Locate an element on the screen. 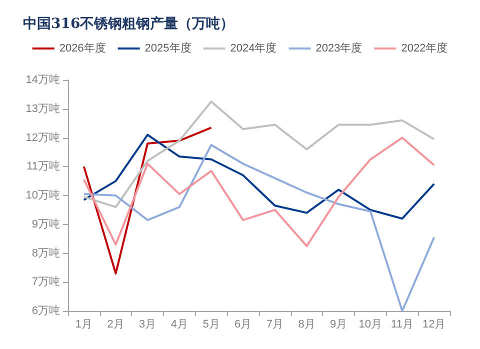 This screenshot has height=349, width=480. x-tick-label: 6月 is located at coordinates (243, 324).